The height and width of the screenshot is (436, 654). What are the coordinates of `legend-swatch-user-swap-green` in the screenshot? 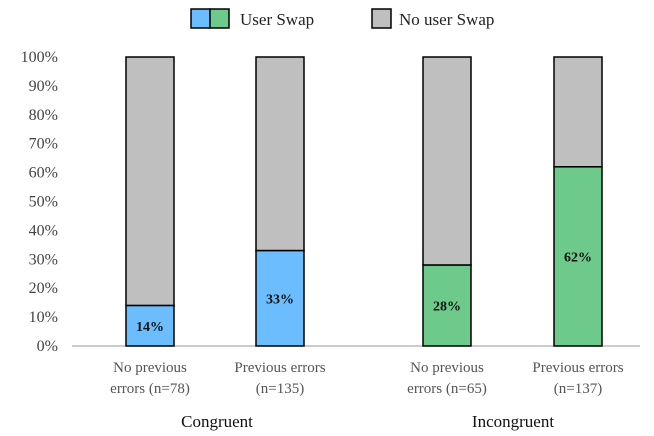 It's located at (219, 18).